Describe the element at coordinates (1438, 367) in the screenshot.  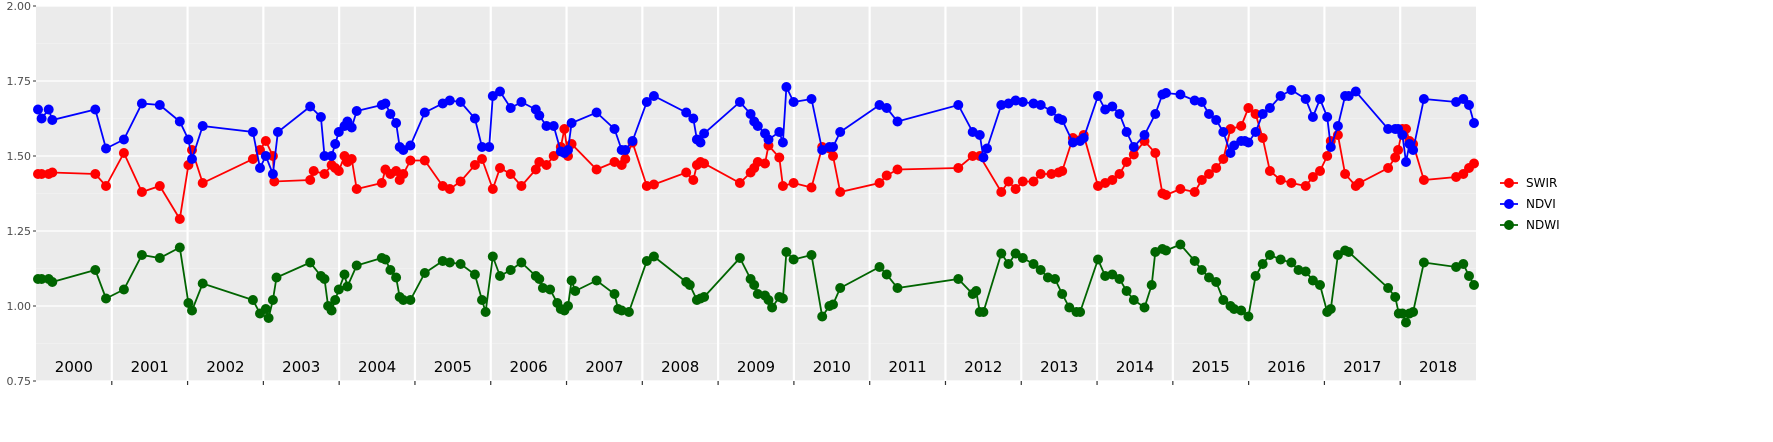
I see `year-label: 2018` at that location.